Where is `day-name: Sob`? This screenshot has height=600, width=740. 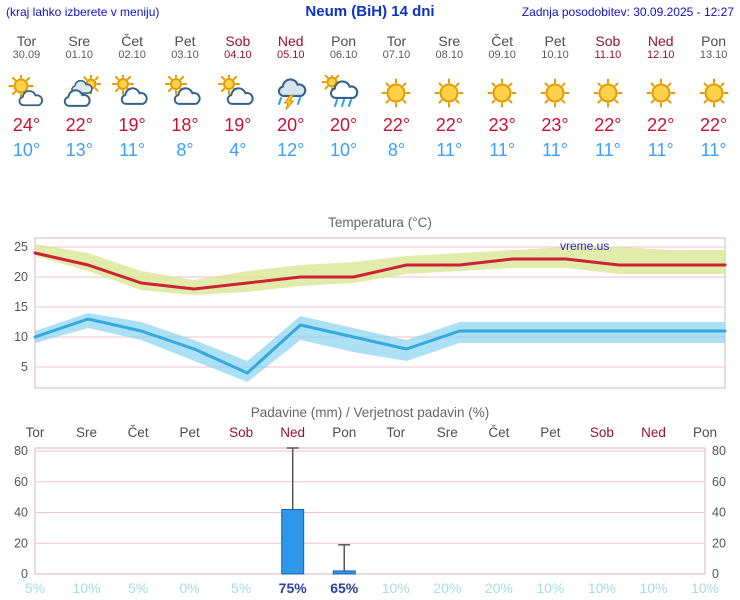 day-name: Sob is located at coordinates (608, 41).